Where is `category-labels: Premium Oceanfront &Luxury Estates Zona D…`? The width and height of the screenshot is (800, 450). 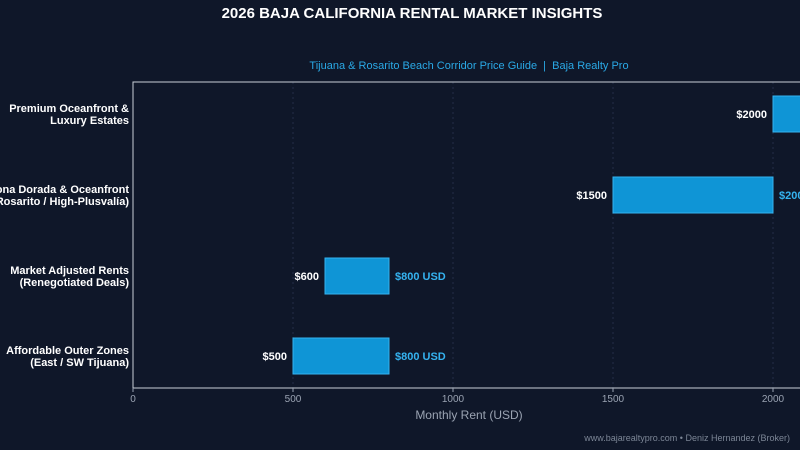
category-labels: Premium Oceanfront &Luxury Estates Zona D… is located at coordinates (64, 236).